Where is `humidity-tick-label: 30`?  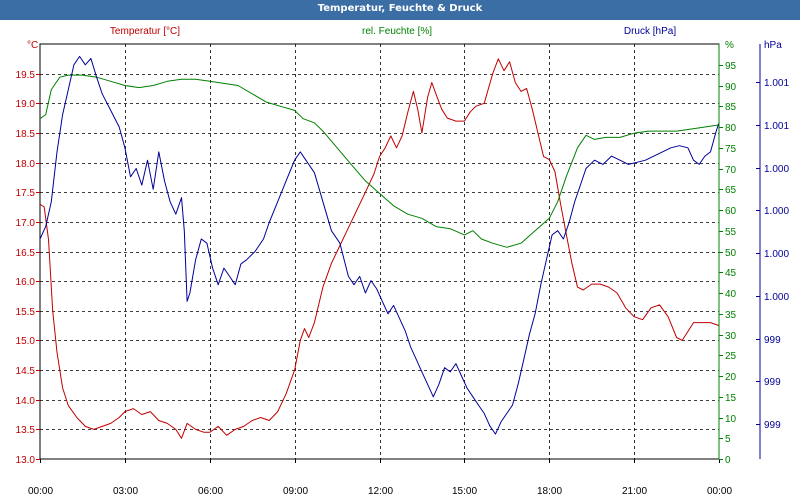 humidity-tick-label: 30 is located at coordinates (731, 336).